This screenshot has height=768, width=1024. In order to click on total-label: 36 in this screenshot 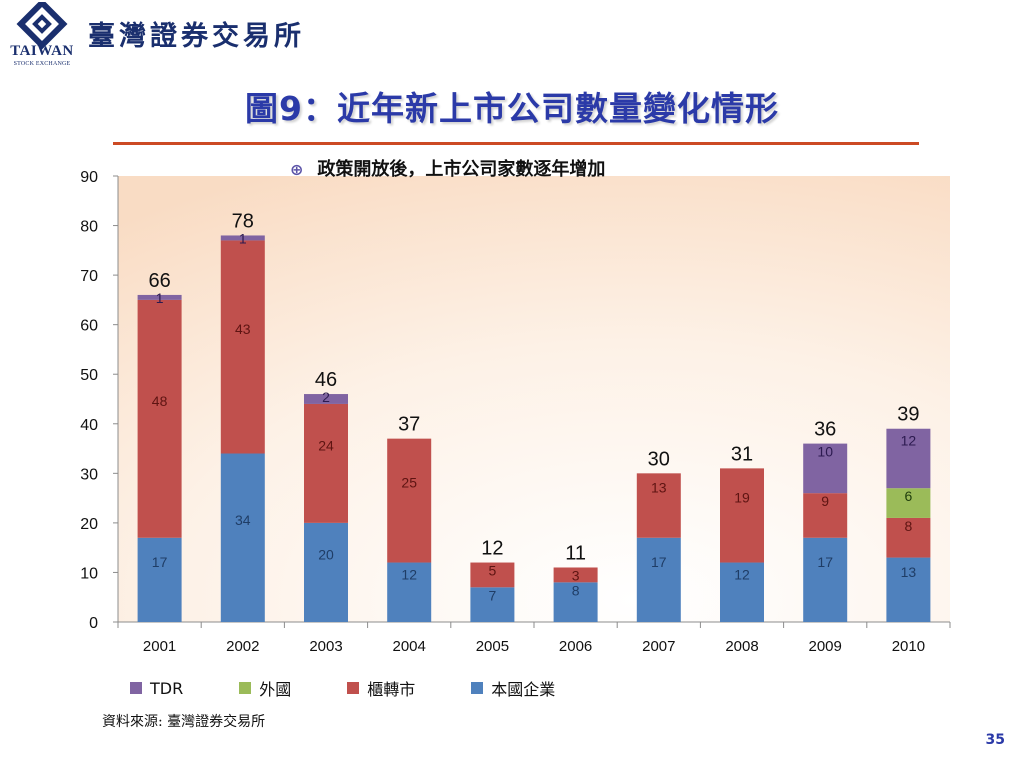, I will do `click(825, 430)`.